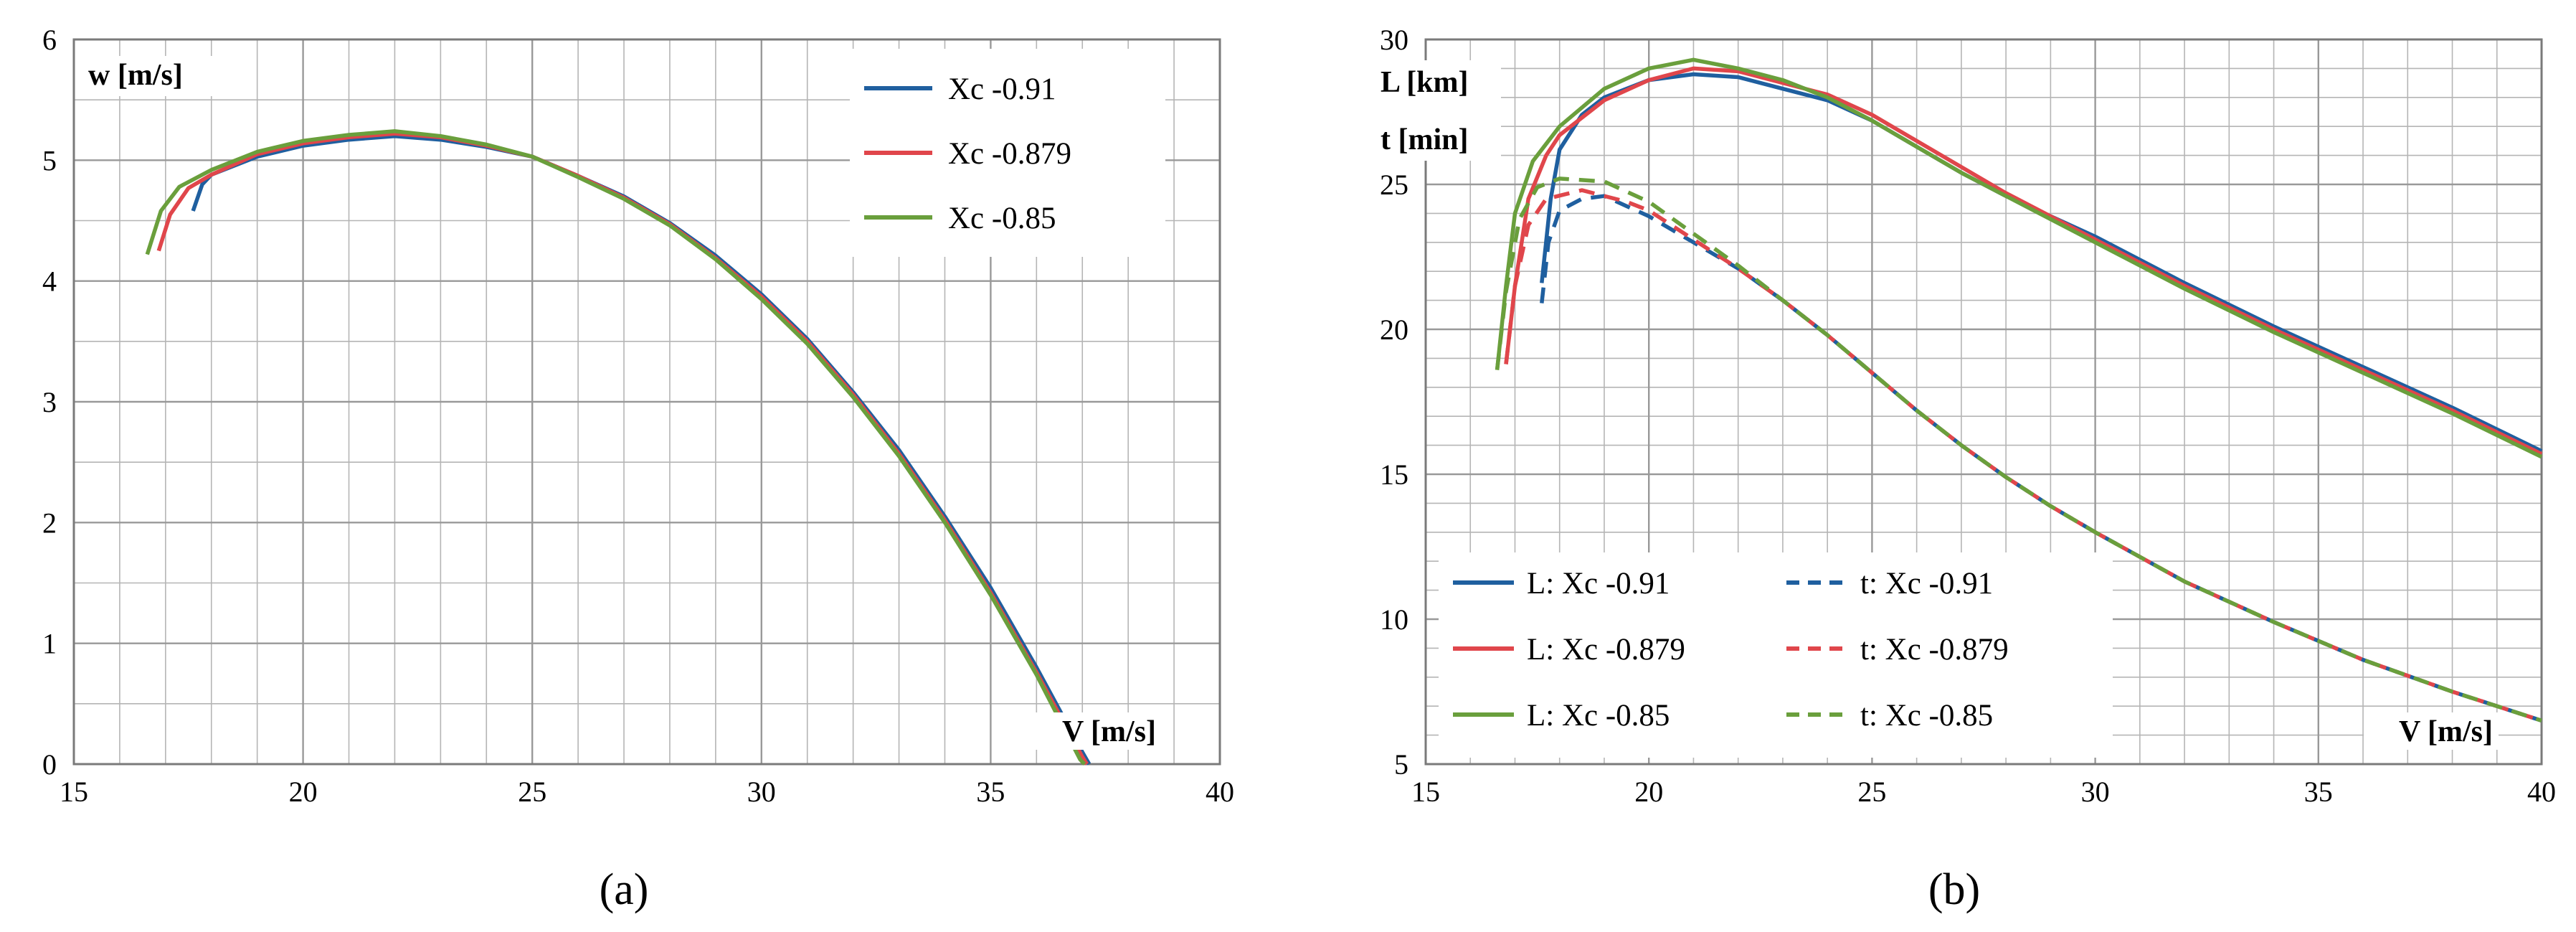  What do you see at coordinates (1934, 650) in the screenshot?
I see `legend-label: t: Xc -0.879` at bounding box center [1934, 650].